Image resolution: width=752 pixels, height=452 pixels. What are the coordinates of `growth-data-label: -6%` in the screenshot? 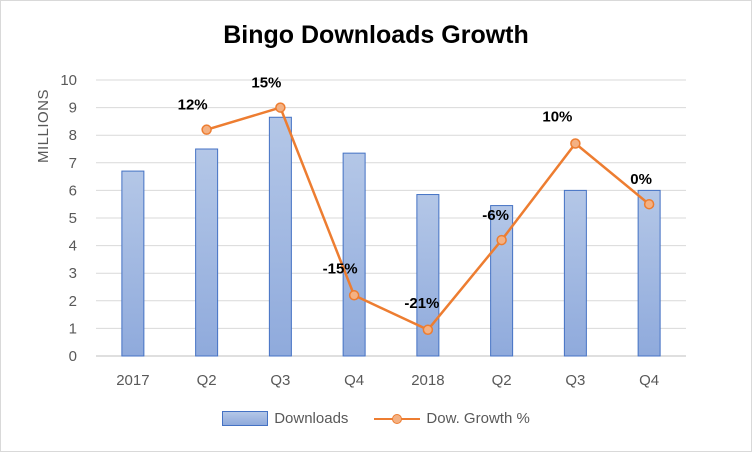 It's located at (495, 215).